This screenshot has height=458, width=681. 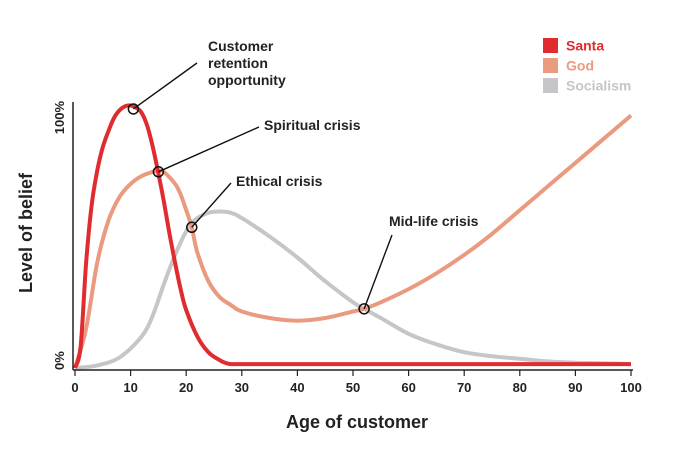 I want to click on annotation-spiritual-crisis: Spiritual crisis, so click(x=312, y=125).